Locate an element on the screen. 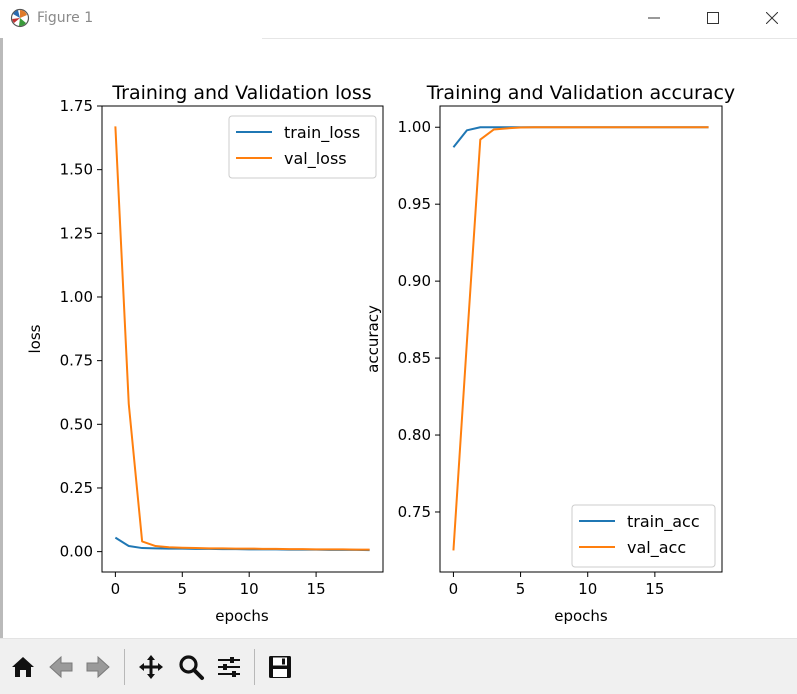 The height and width of the screenshot is (694, 797). home-icon is located at coordinates (23, 667).